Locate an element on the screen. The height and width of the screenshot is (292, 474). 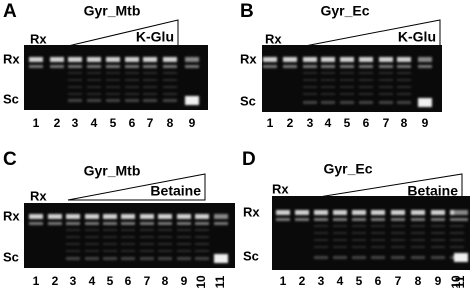
lane-number: 7 is located at coordinates (398, 281).